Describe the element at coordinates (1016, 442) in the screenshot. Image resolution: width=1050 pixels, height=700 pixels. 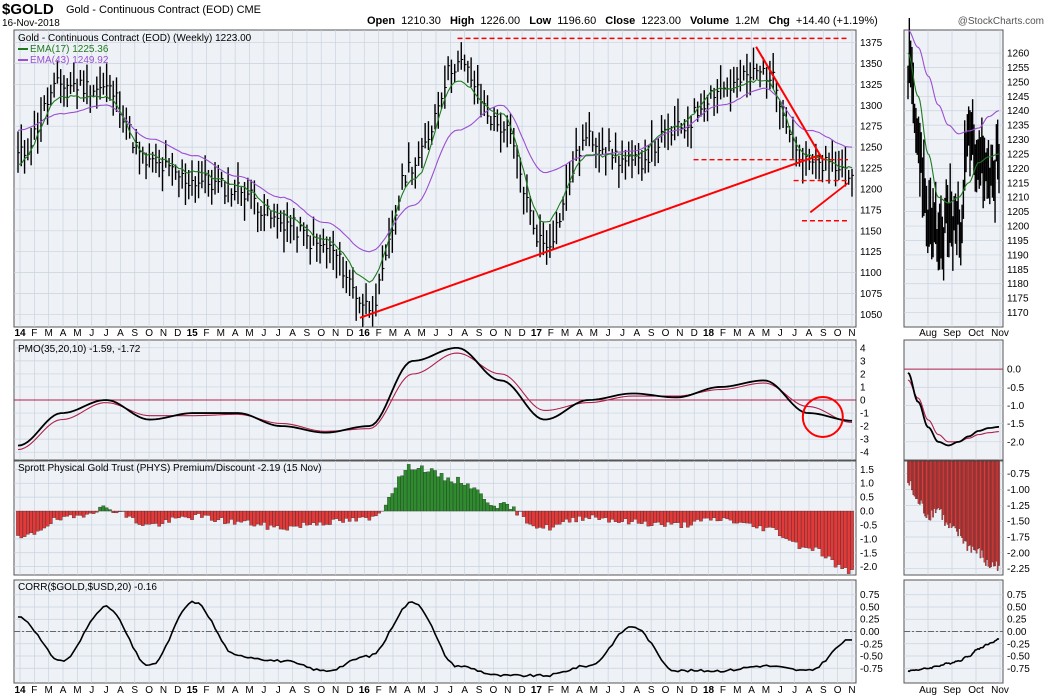
I see `daily-pmo-tick: -2.0` at that location.